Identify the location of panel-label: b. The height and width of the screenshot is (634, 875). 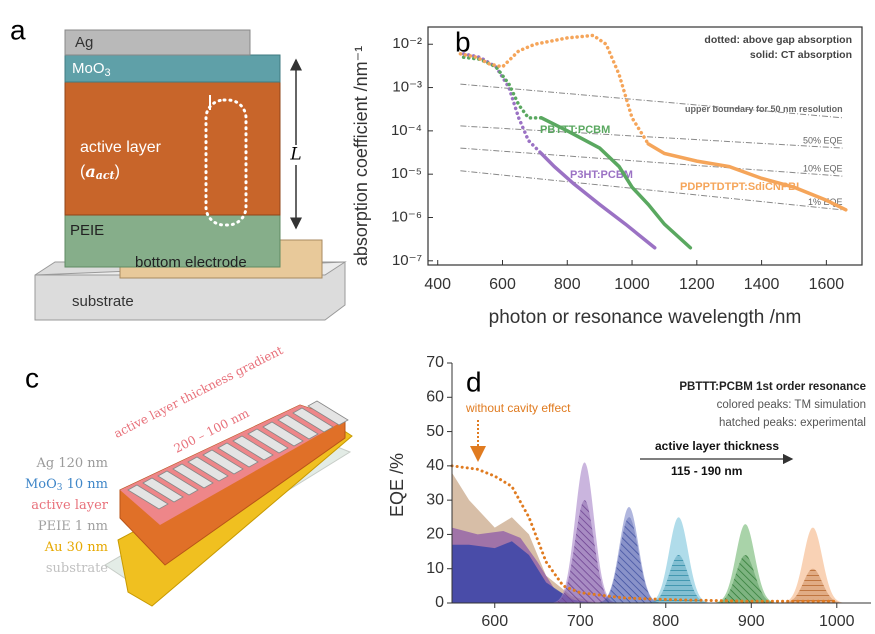
(463, 41).